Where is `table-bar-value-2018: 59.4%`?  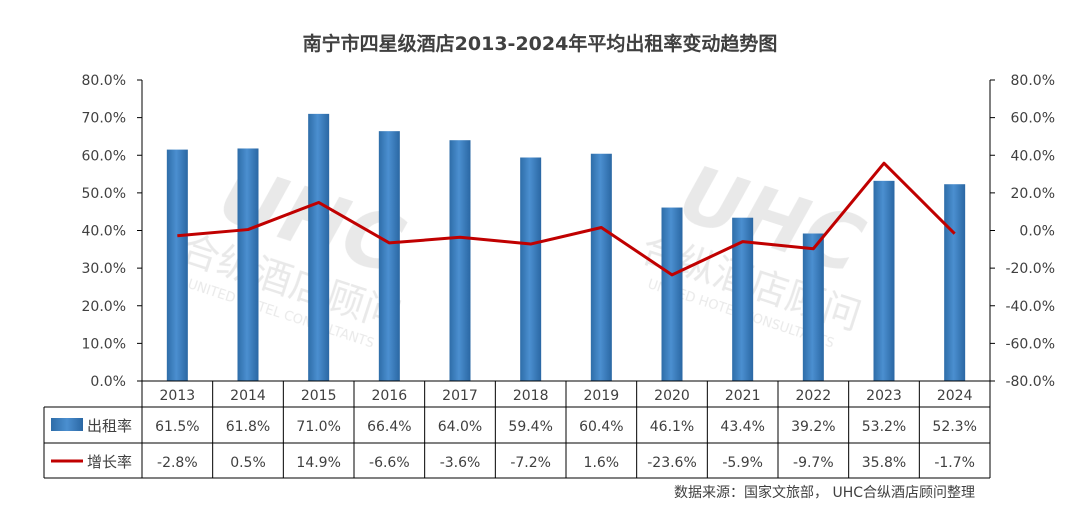 table-bar-value-2018: 59.4% is located at coordinates (530, 427).